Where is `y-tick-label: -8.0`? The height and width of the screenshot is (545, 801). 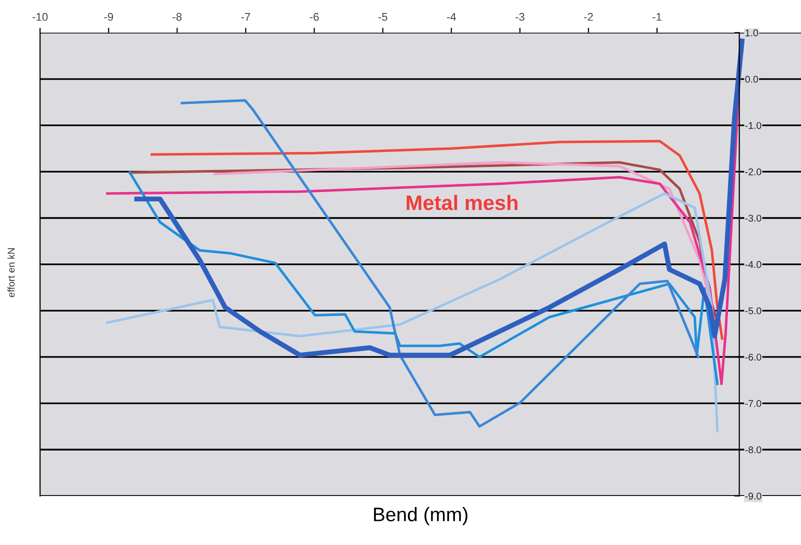
y-tick-label: -8.0 is located at coordinates (753, 450).